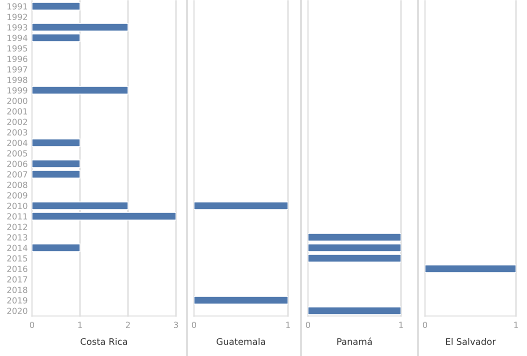  Describe the element at coordinates (471, 341) in the screenshot. I see `x-axis-title: El Salvador` at that location.